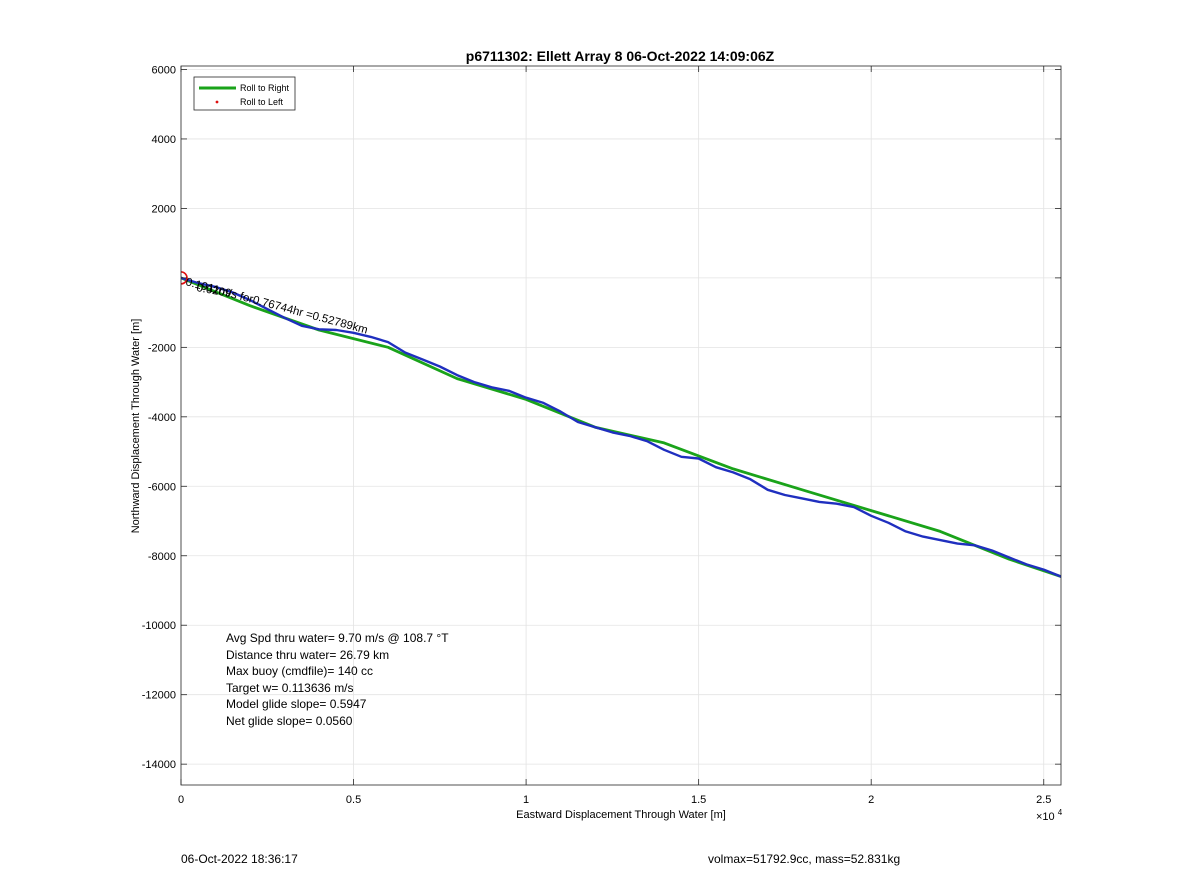 The image size is (1200, 885). Describe the element at coordinates (1060, 812) in the screenshot. I see `x-axis-exponent-power: 4` at that location.